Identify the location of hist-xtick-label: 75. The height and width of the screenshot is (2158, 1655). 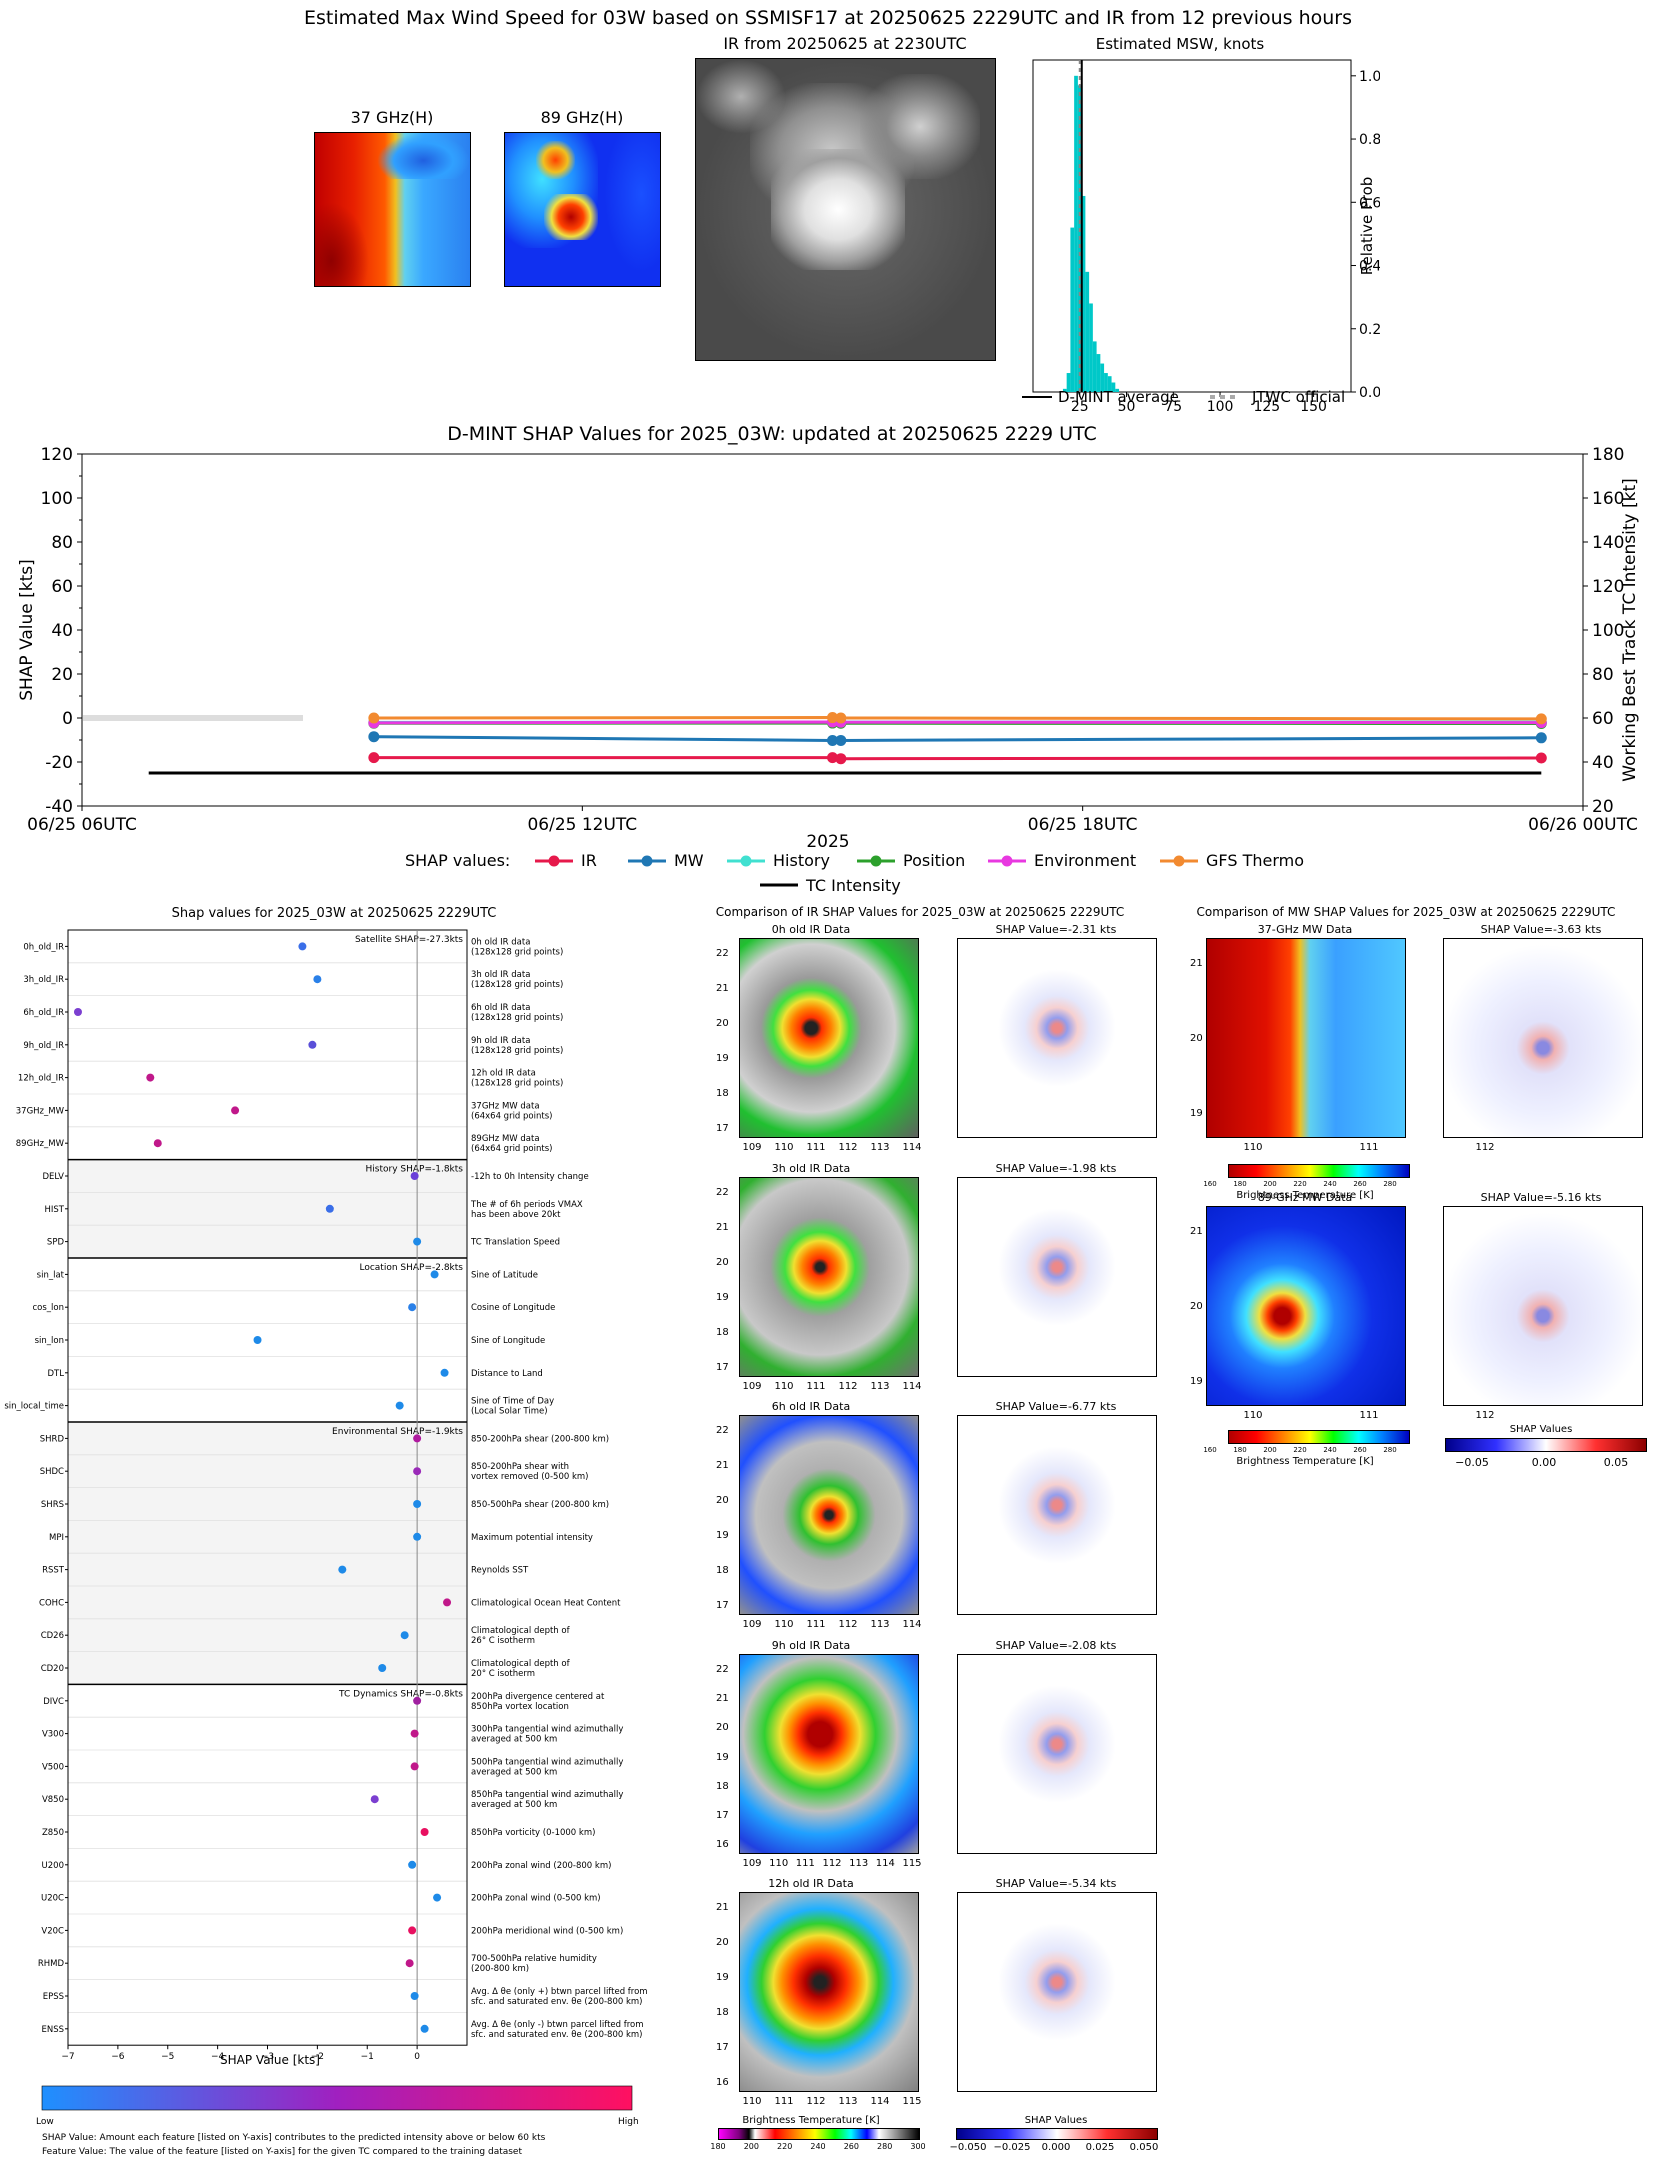
(1173, 407).